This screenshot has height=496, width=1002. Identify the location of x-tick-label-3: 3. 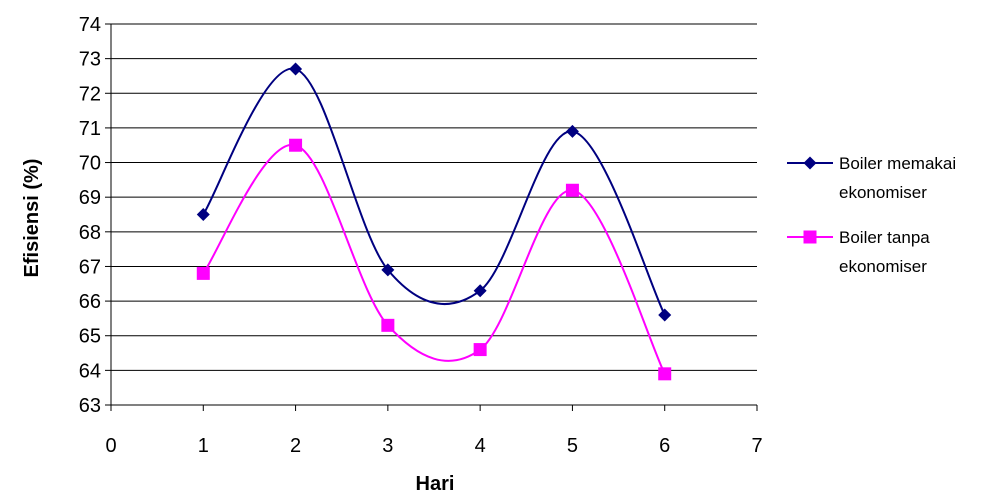
(387, 446).